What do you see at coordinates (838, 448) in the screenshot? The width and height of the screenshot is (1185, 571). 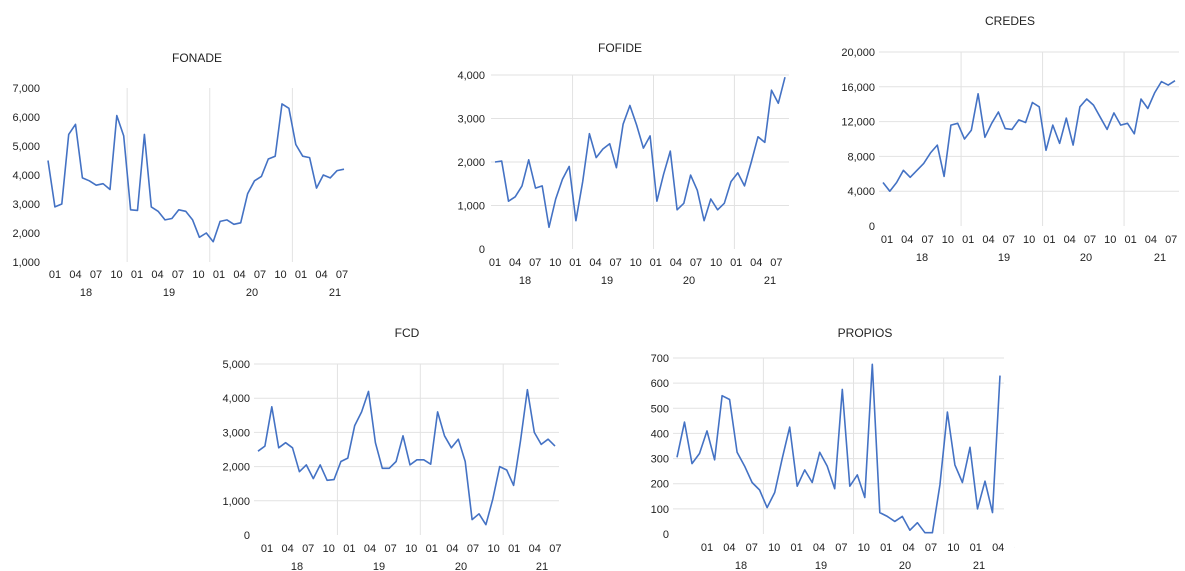 I see `propios-series-line` at bounding box center [838, 448].